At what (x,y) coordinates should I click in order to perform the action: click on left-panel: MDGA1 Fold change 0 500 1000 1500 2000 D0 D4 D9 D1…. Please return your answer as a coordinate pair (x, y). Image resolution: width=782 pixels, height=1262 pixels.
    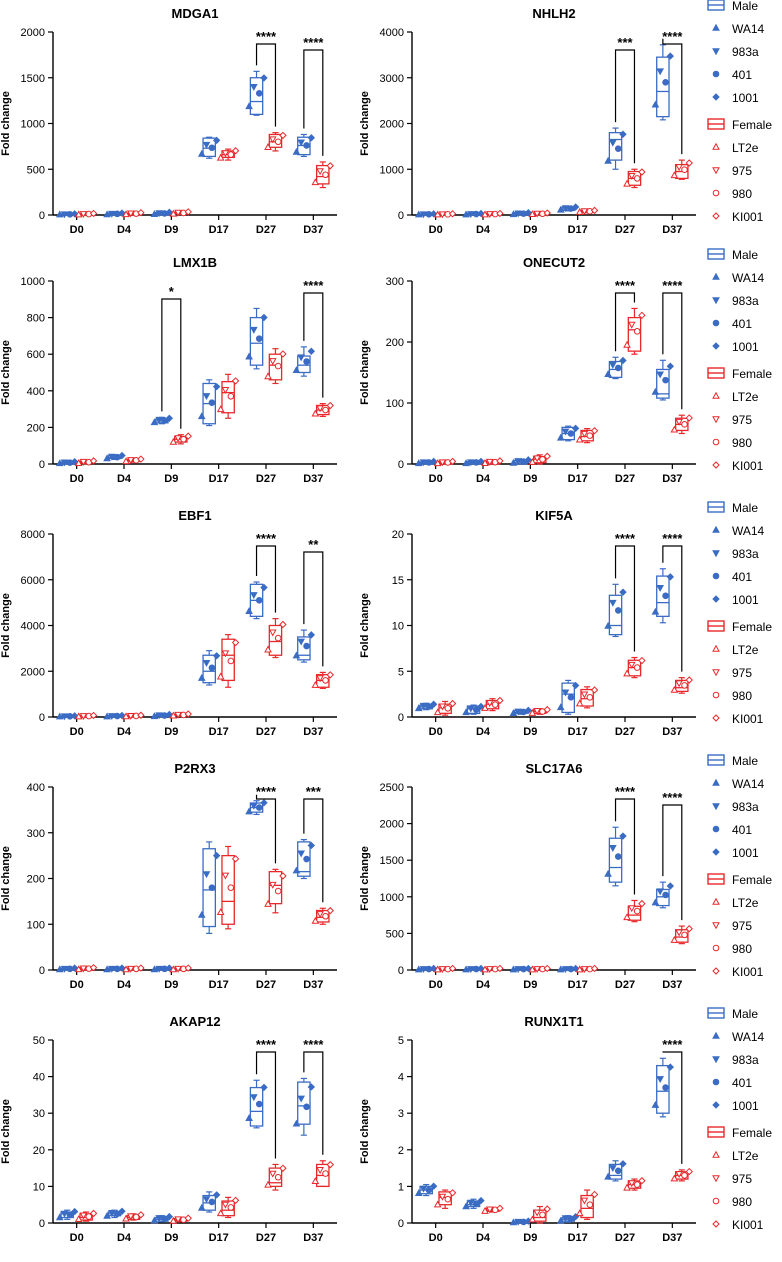
    Looking at the image, I should click on (168, 121).